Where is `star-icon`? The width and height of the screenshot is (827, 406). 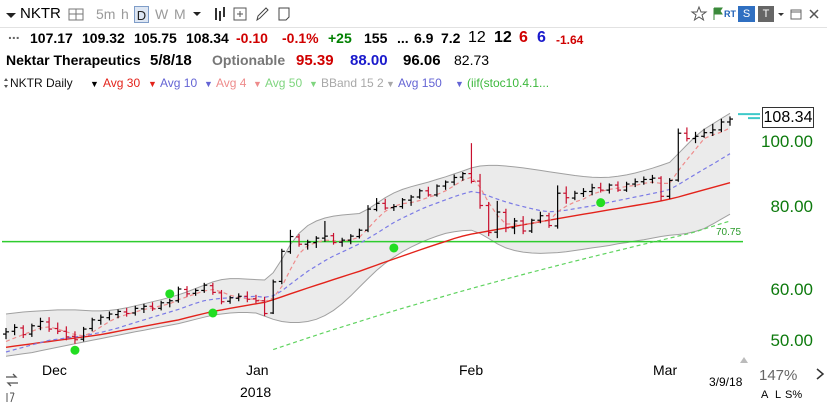 star-icon is located at coordinates (699, 14).